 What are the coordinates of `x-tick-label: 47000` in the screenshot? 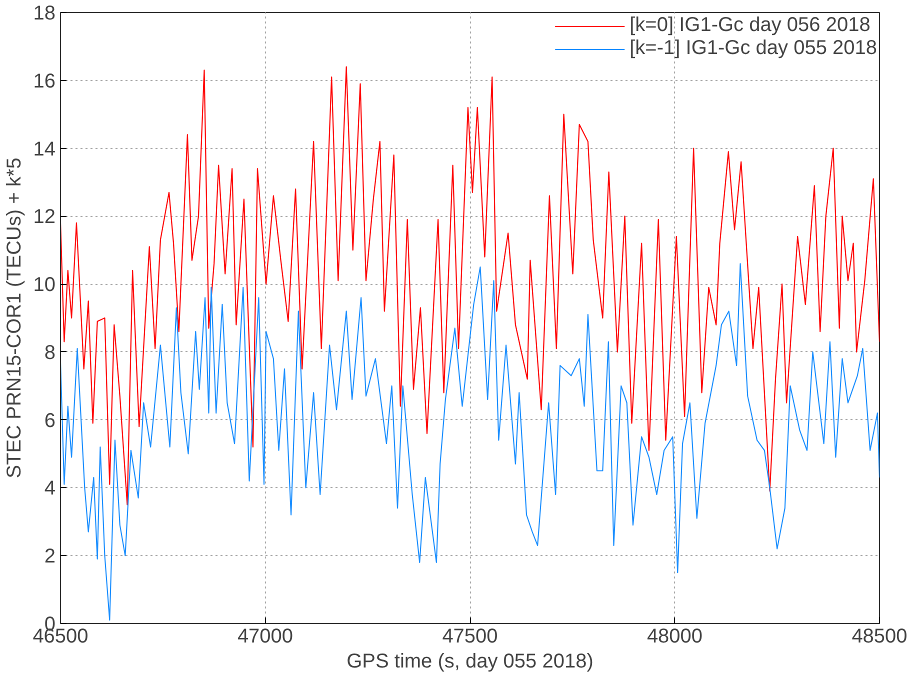 It's located at (265, 637).